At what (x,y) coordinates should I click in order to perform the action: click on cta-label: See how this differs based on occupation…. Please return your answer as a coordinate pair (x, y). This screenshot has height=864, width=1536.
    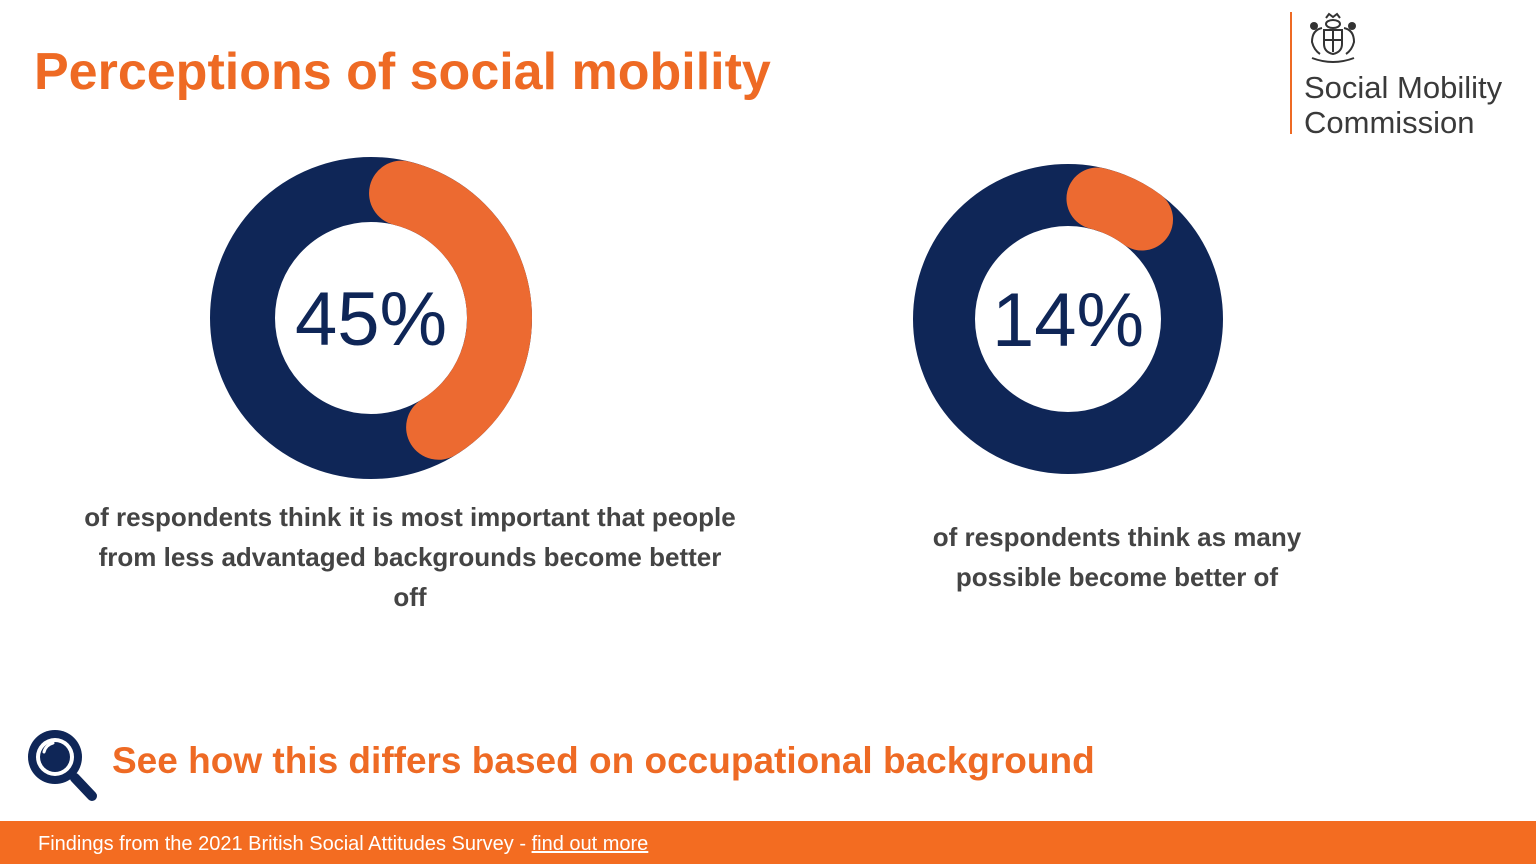
    Looking at the image, I should click on (603, 760).